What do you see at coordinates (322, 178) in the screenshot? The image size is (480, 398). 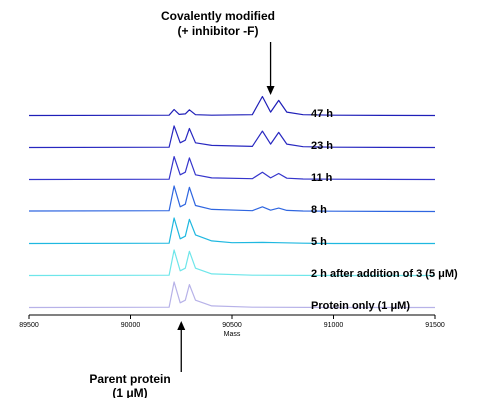 I see `series-label: 11 h` at bounding box center [322, 178].